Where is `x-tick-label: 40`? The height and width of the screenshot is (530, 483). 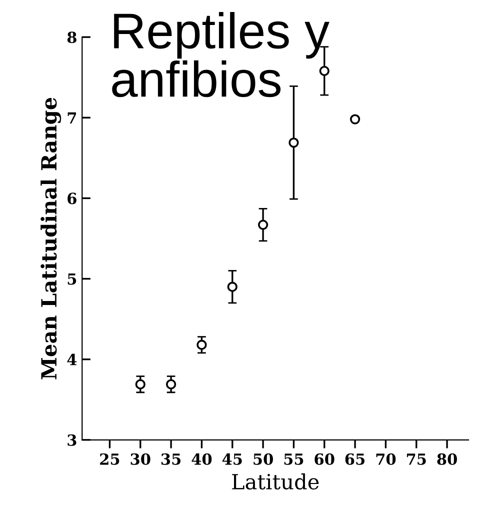
x-tick-label: 40 is located at coordinates (202, 459).